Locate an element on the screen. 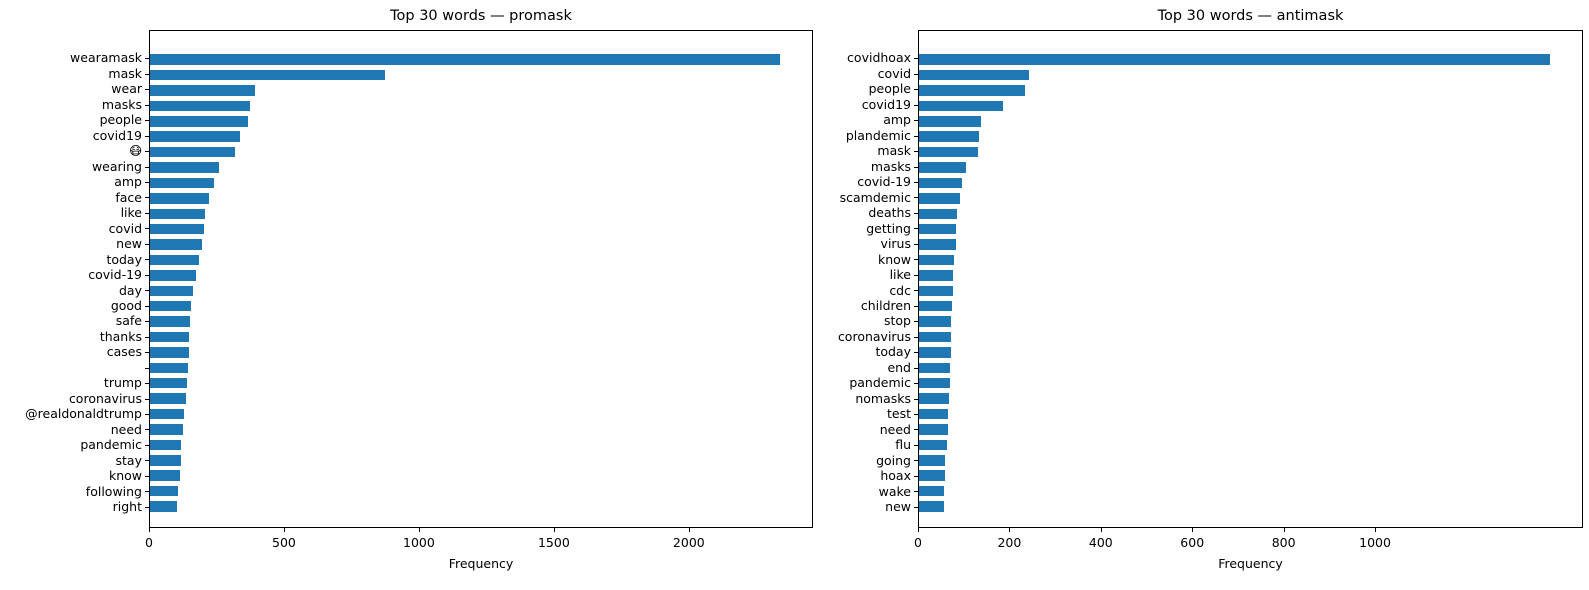  y-tick-label: getting is located at coordinates (888, 228).